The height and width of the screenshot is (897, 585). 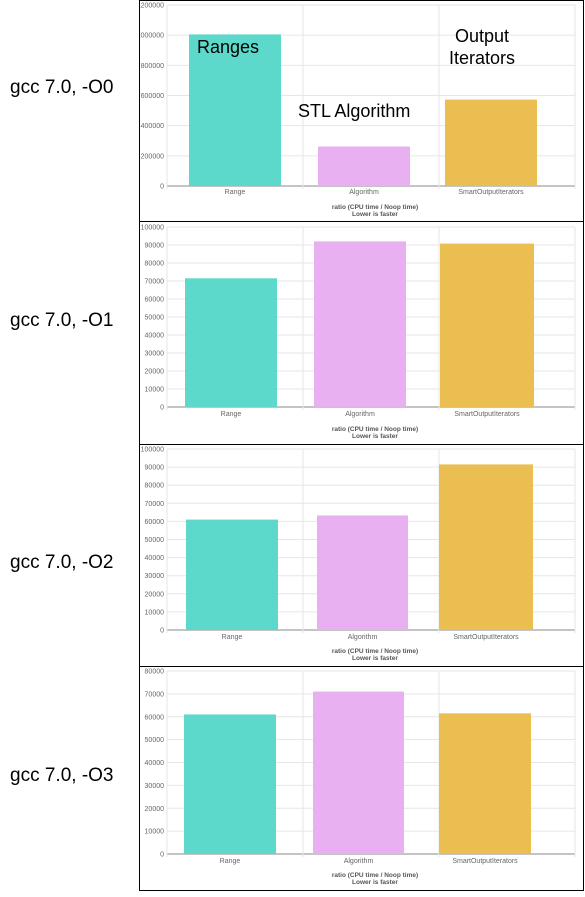 I want to click on annotation-label: Iterators, so click(x=482, y=58).